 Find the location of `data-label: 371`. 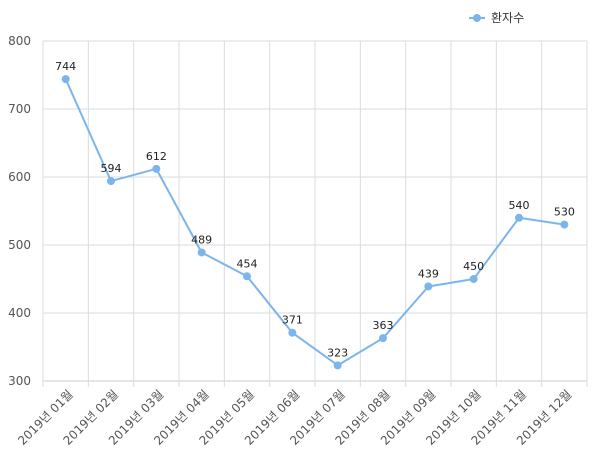

data-label: 371 is located at coordinates (292, 320).